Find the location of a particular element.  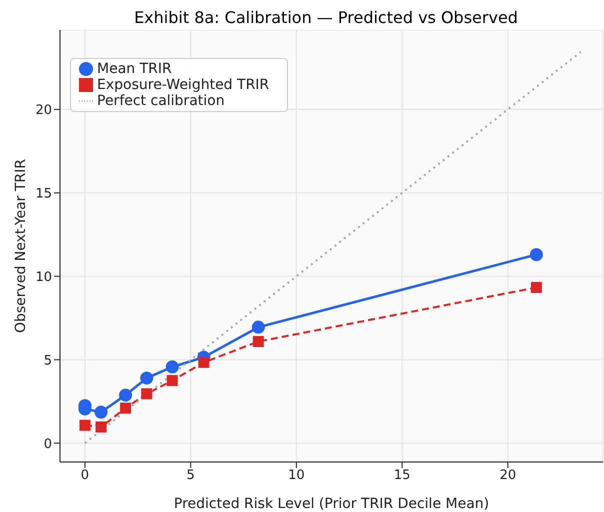

y-tick-label: 10 is located at coordinates (43, 277).